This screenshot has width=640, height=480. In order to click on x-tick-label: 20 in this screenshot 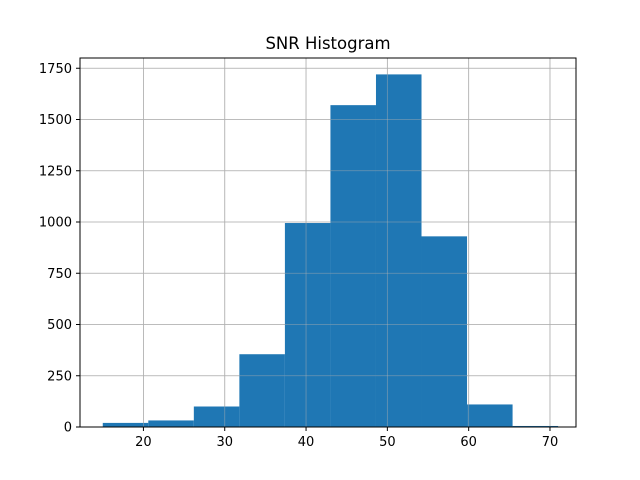, I will do `click(143, 442)`.